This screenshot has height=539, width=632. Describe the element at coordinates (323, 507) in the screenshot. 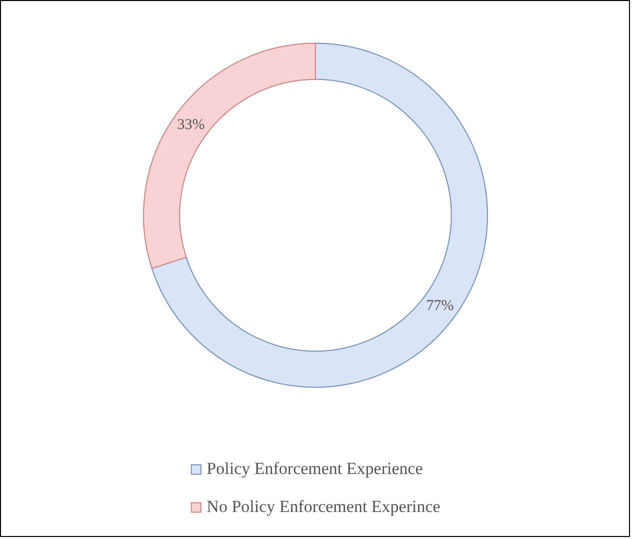

I see `legend-label: No Policy Enforcement Experince` at that location.